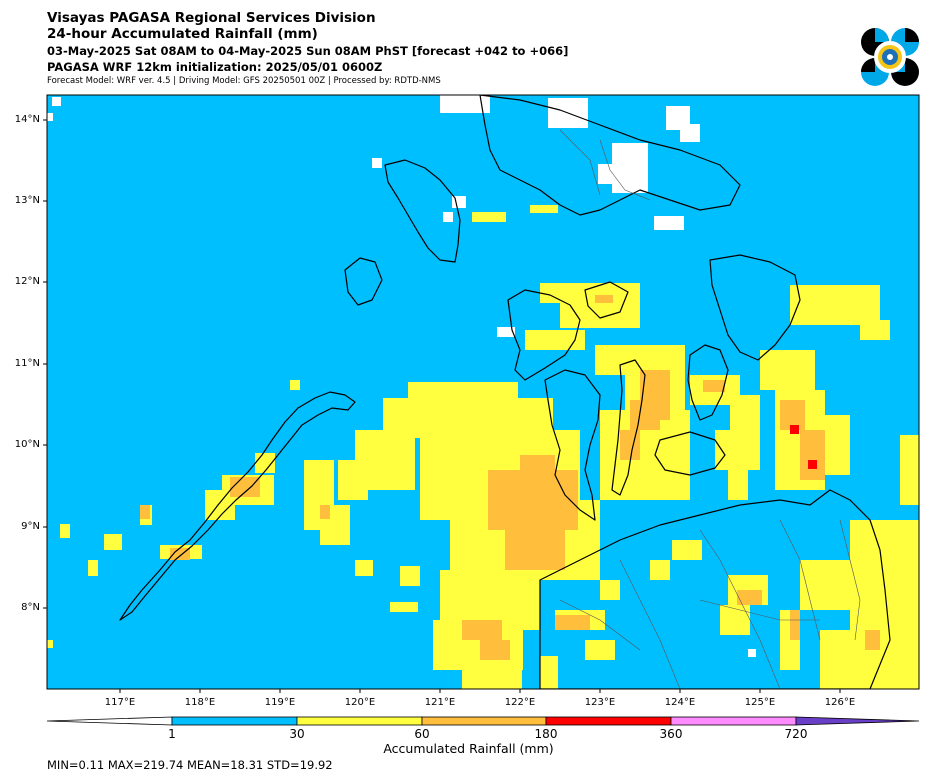  I want to click on coast-mindoro, so click(422, 211).